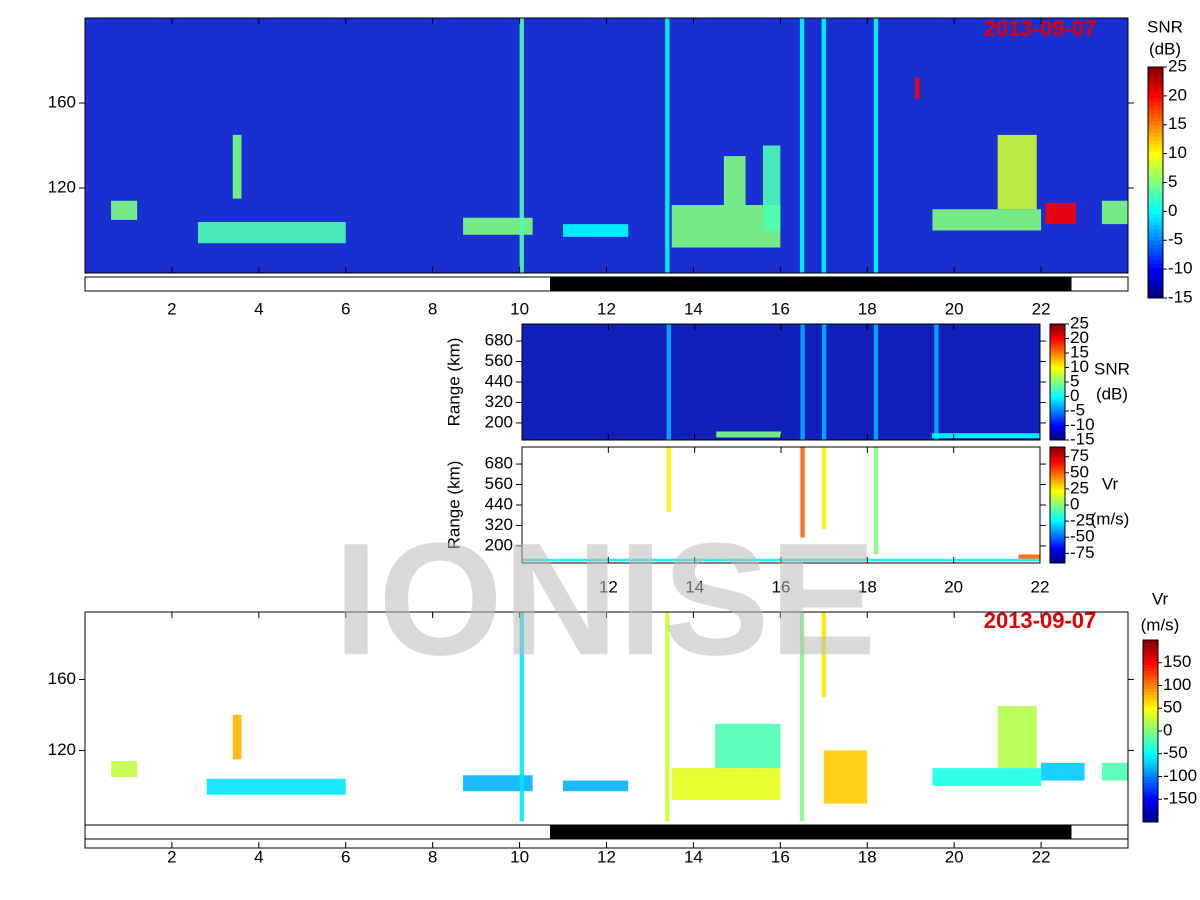  Describe the element at coordinates (499, 503) in the screenshot. I see `y-tick-label: 440` at that location.